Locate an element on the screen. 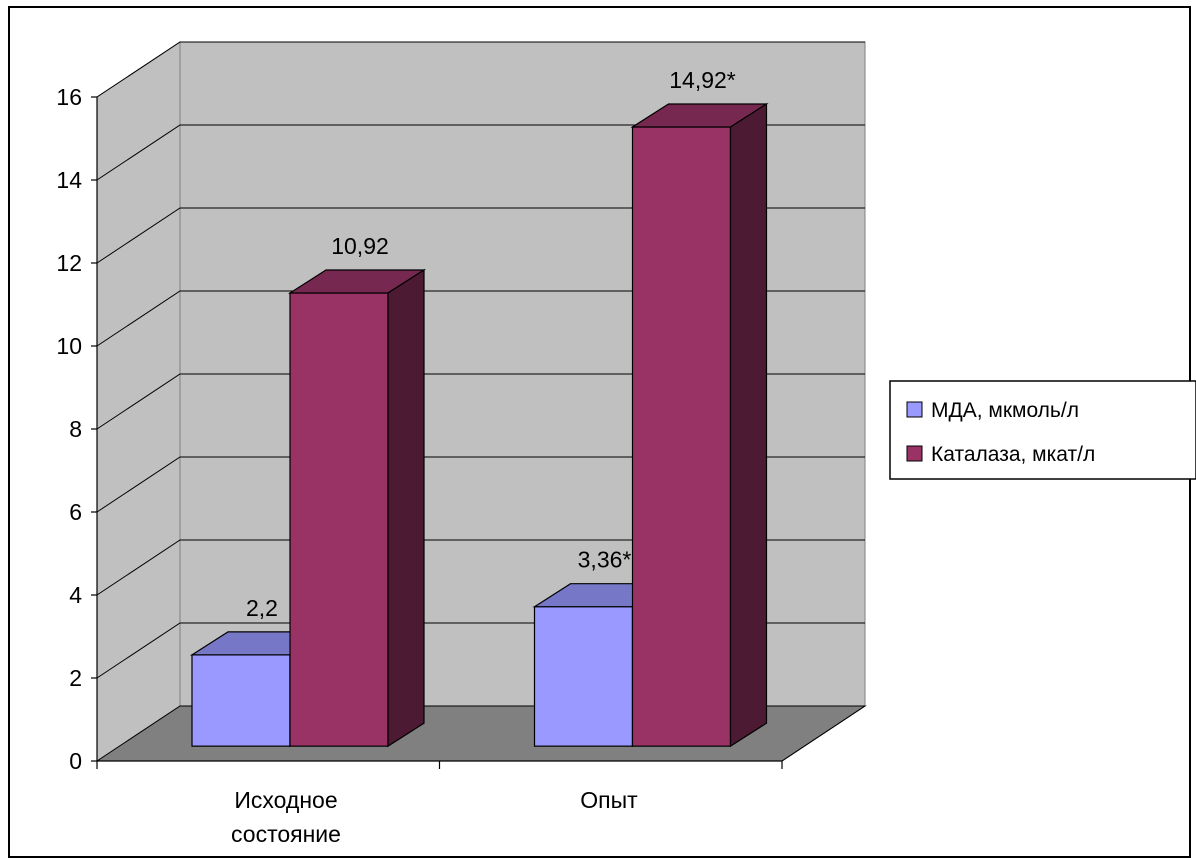 The width and height of the screenshot is (1196, 858). y-tick-label: 14 is located at coordinates (69, 180).